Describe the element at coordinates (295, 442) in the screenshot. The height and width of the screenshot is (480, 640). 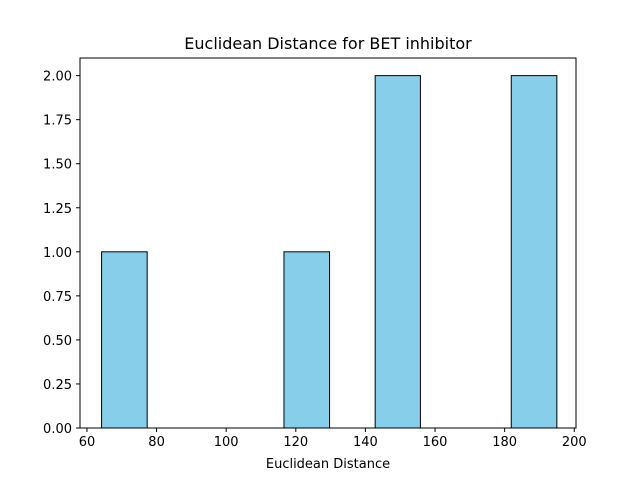
I see `x-tick-label: 120` at that location.